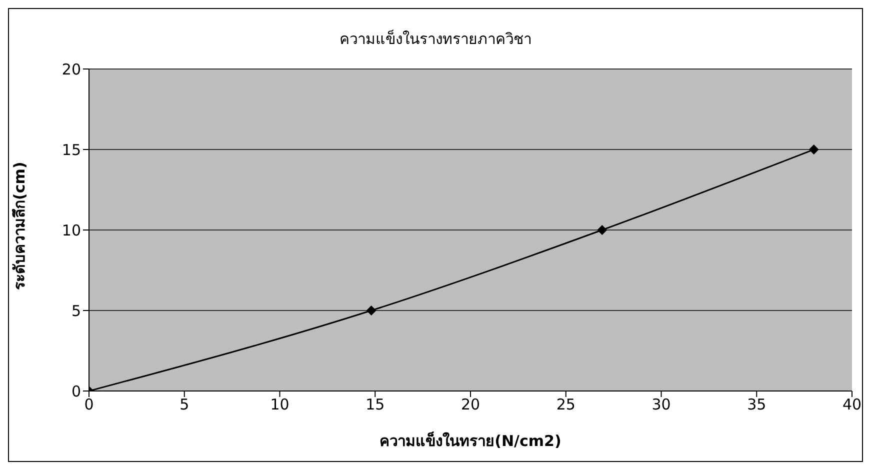  Describe the element at coordinates (471, 440) in the screenshot. I see `x-axis-title: ความแข็งในทราย(N/cm2)` at that location.